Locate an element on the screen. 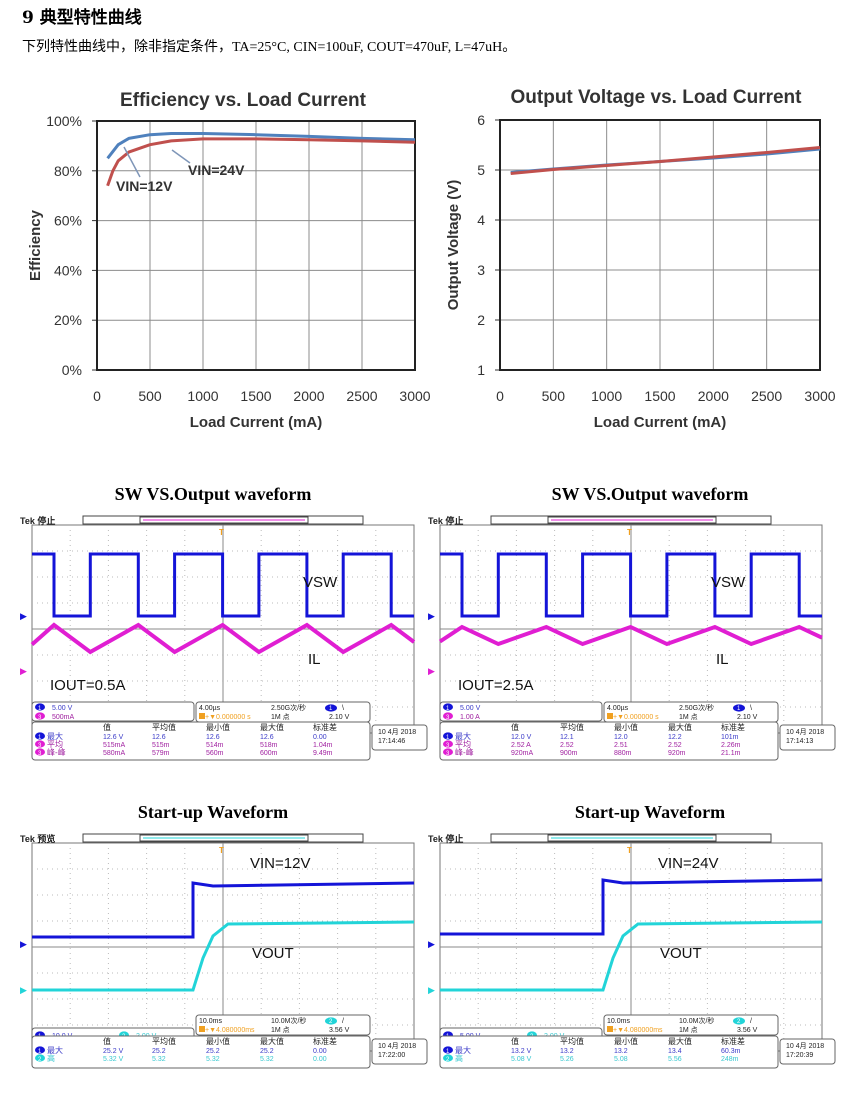 The image size is (868, 1105). measurement-channel: 2 is located at coordinates (448, 1060).